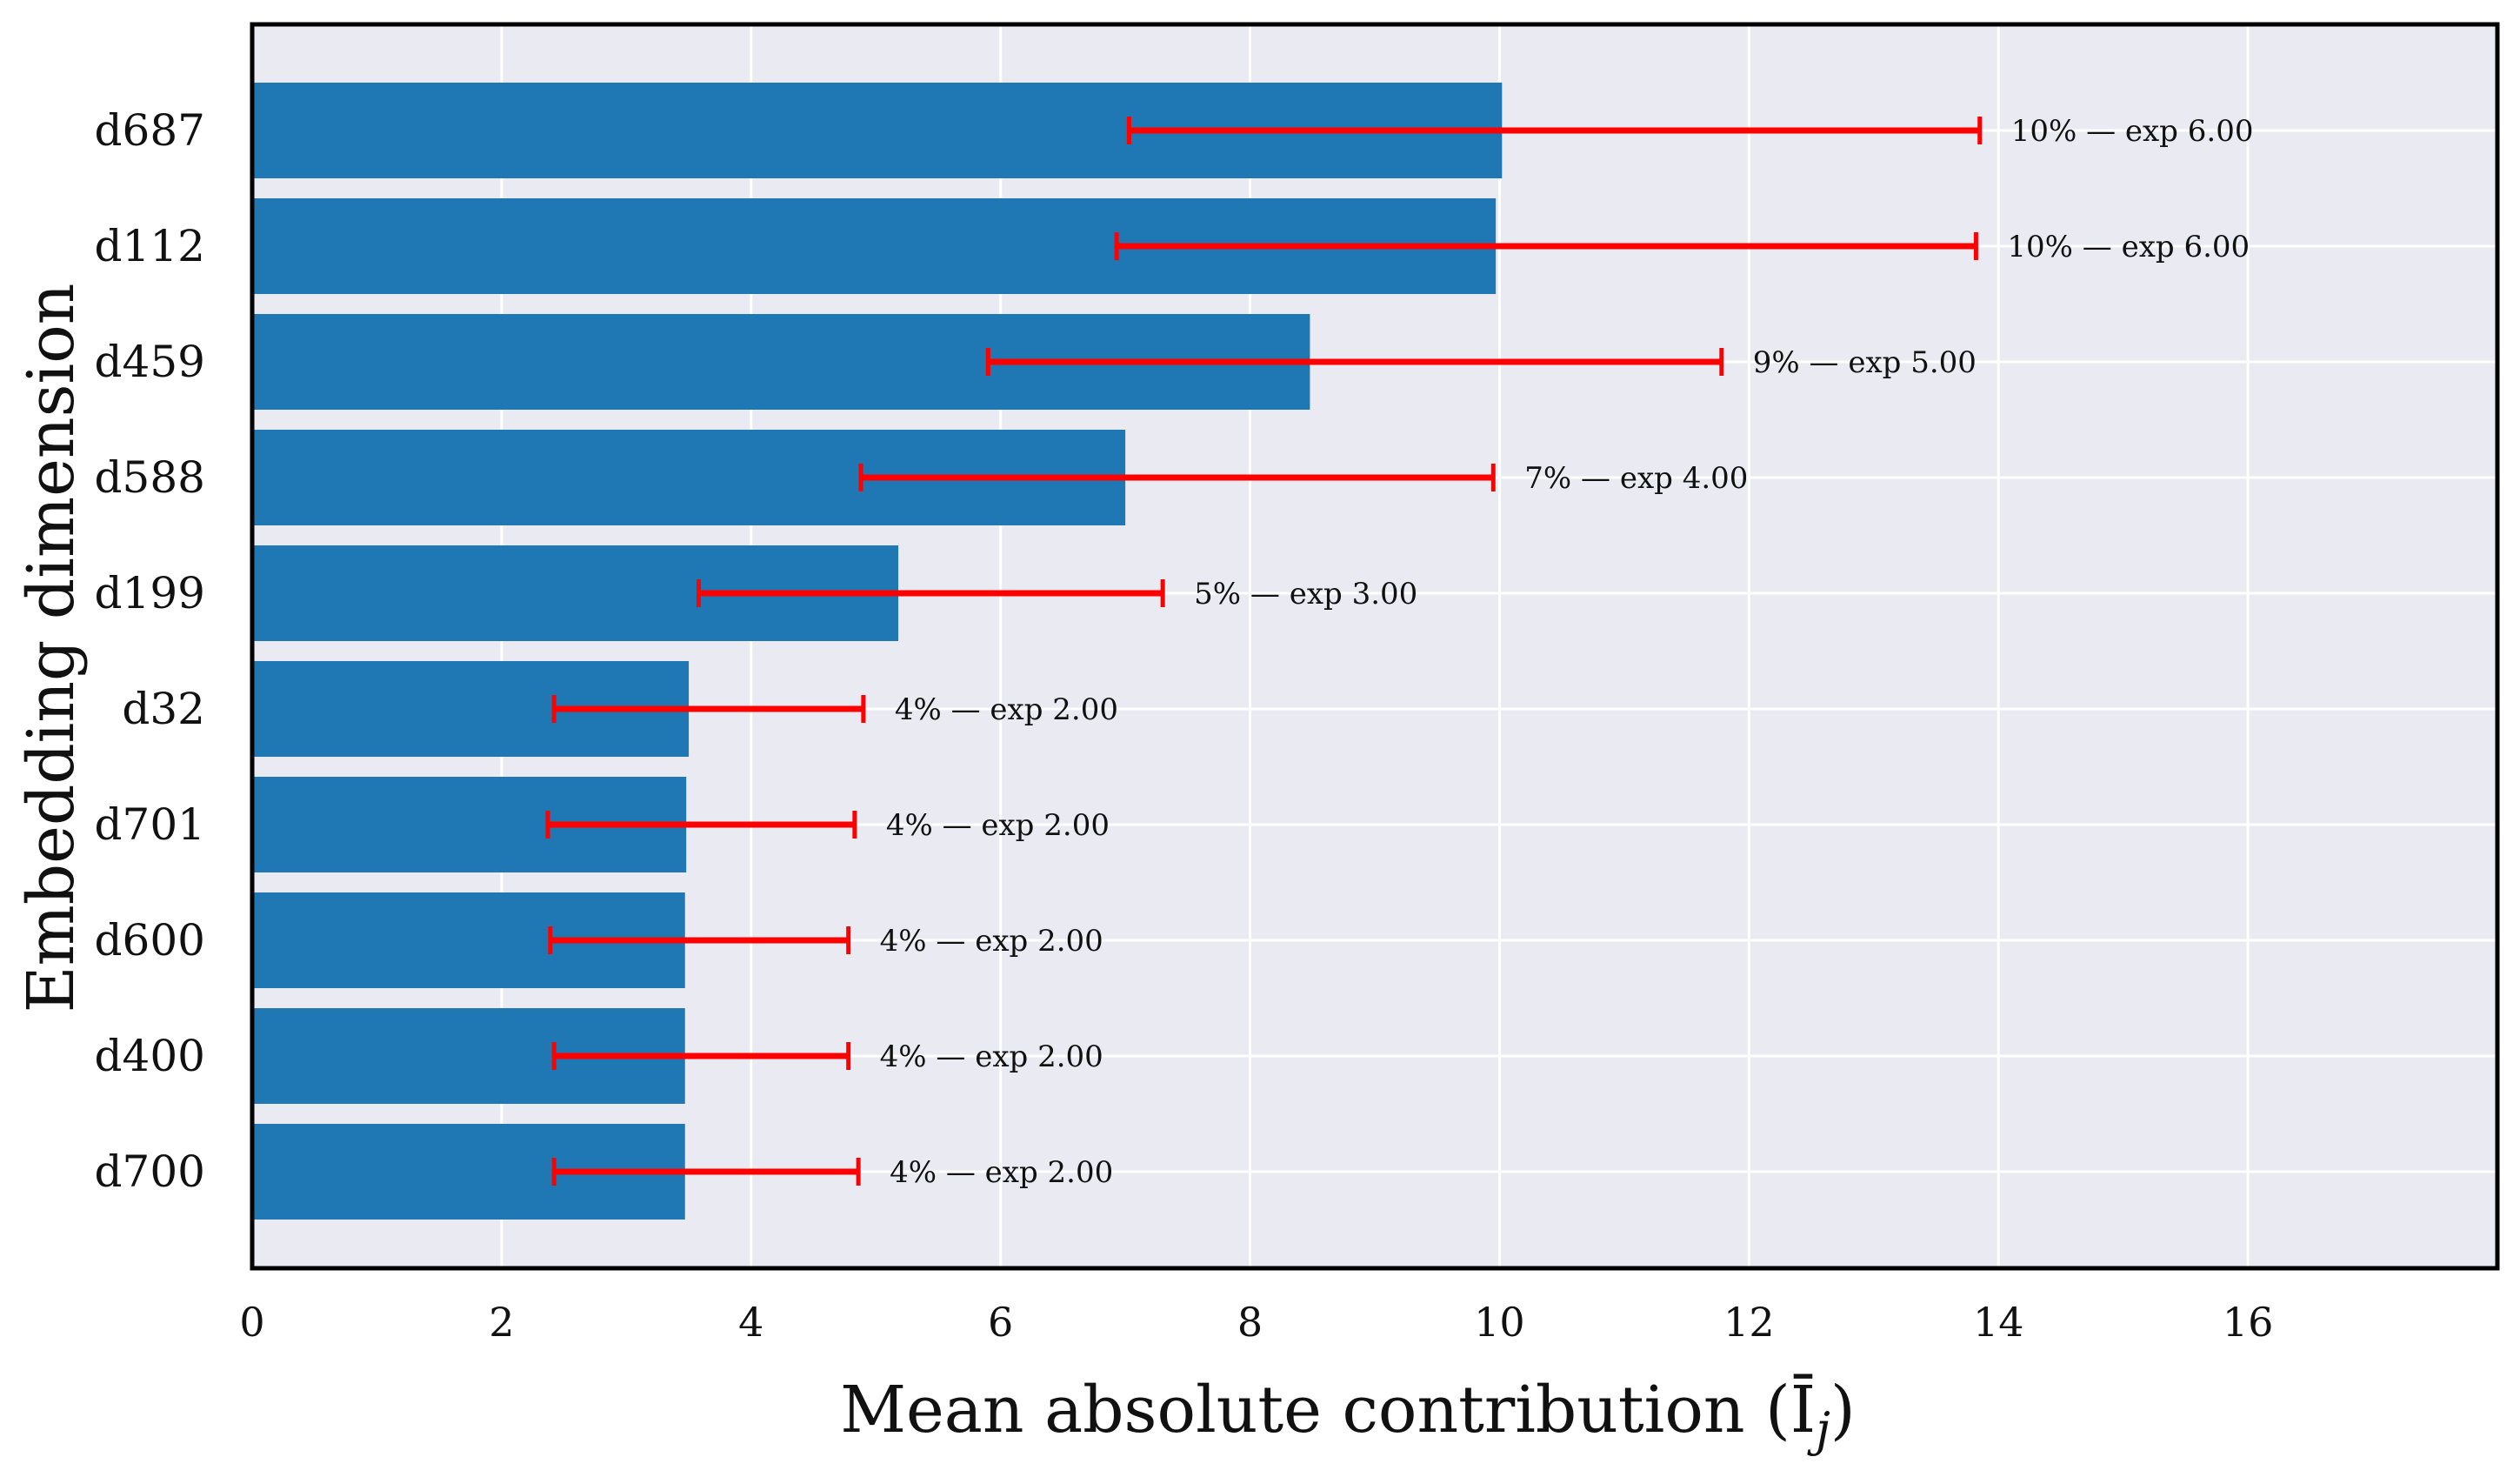 The width and height of the screenshot is (2520, 1477). Describe the element at coordinates (1250, 1322) in the screenshot. I see `x-tick-label: 8` at that location.